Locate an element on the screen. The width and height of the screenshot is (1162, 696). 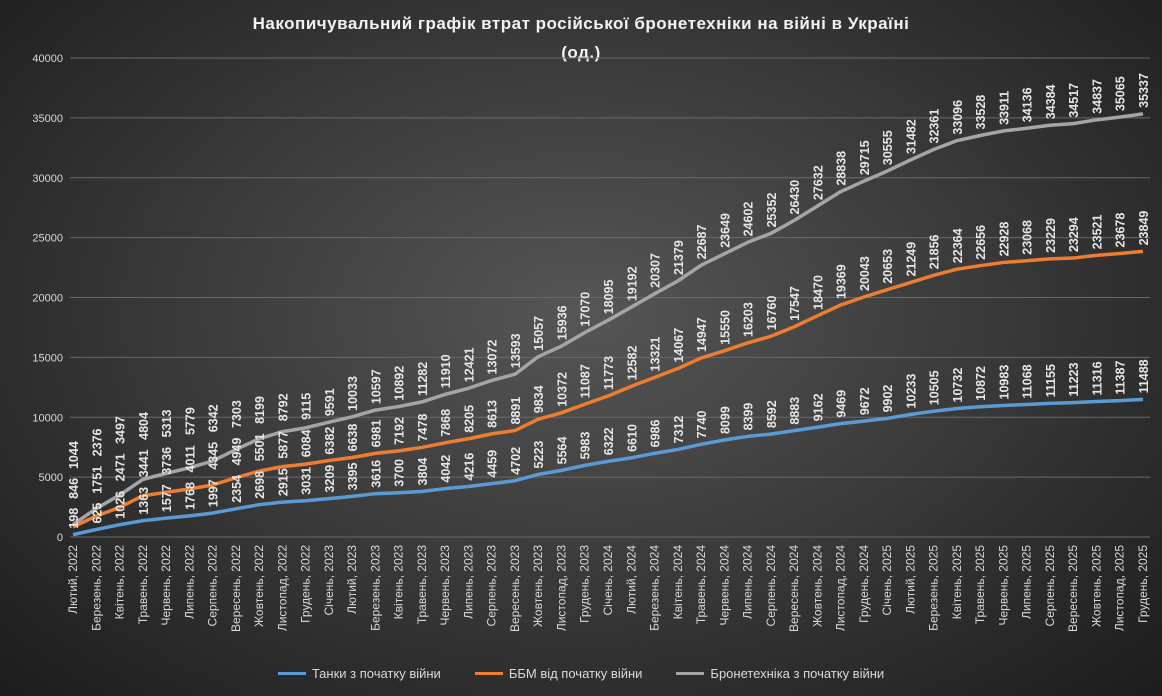
data-label: 10732 is located at coordinates (958, 385).